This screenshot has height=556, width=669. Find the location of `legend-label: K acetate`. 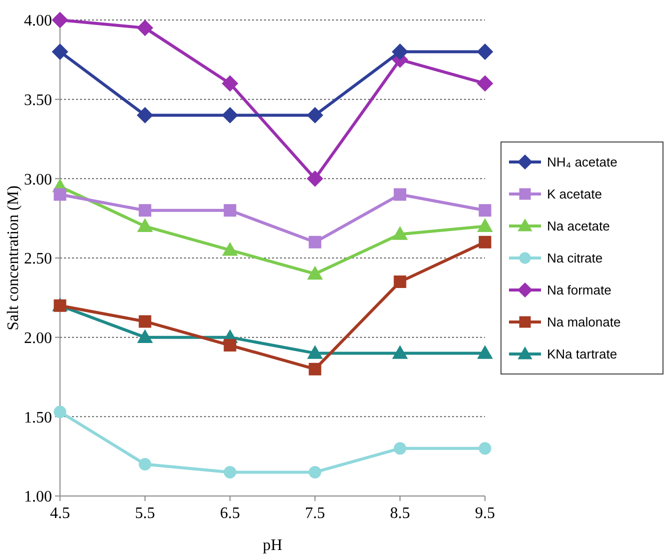

legend-label: K acetate is located at coordinates (574, 194).